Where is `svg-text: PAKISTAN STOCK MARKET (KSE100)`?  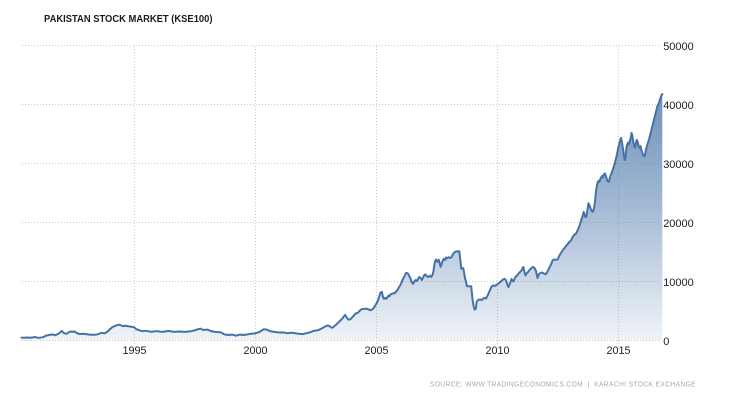 svg-text: PAKISTAN STOCK MARKET (KSE100) is located at coordinates (128, 19).